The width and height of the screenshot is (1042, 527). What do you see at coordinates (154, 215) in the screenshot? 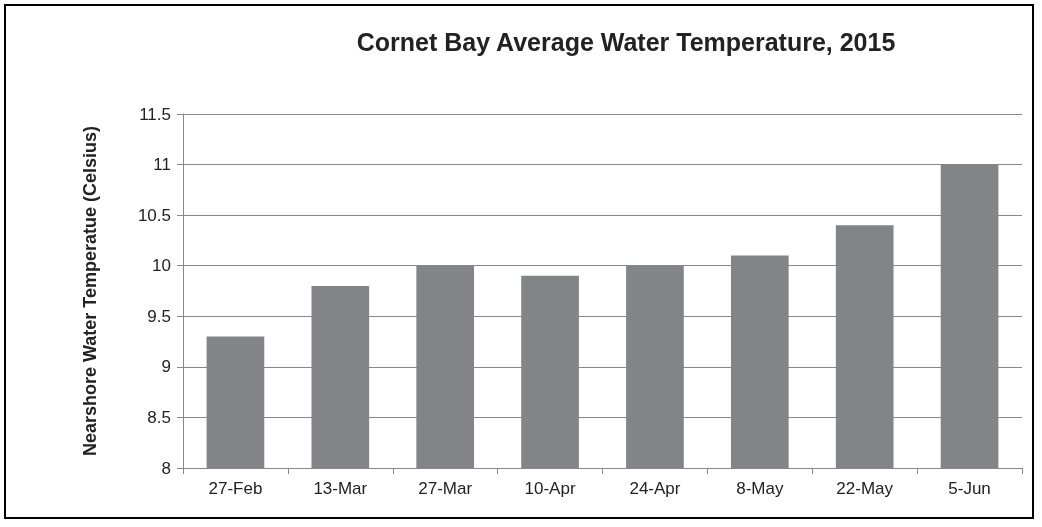
I see `y-tick-label: 10.5` at bounding box center [154, 215].